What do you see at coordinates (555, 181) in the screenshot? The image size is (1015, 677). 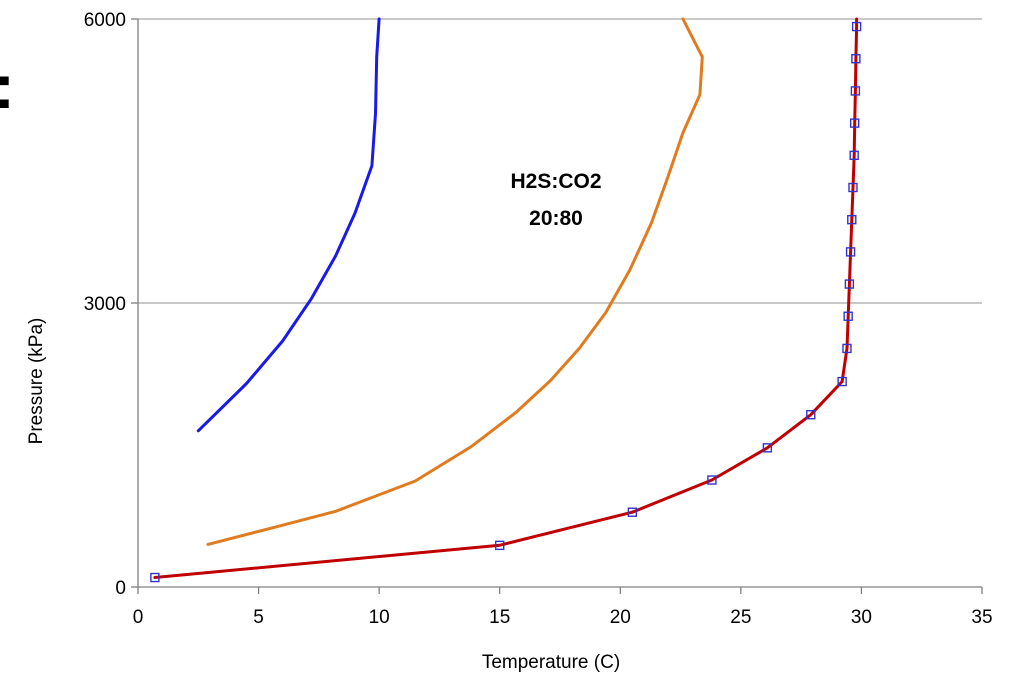 I see `annotation-line-1: H2S:CO2` at bounding box center [555, 181].